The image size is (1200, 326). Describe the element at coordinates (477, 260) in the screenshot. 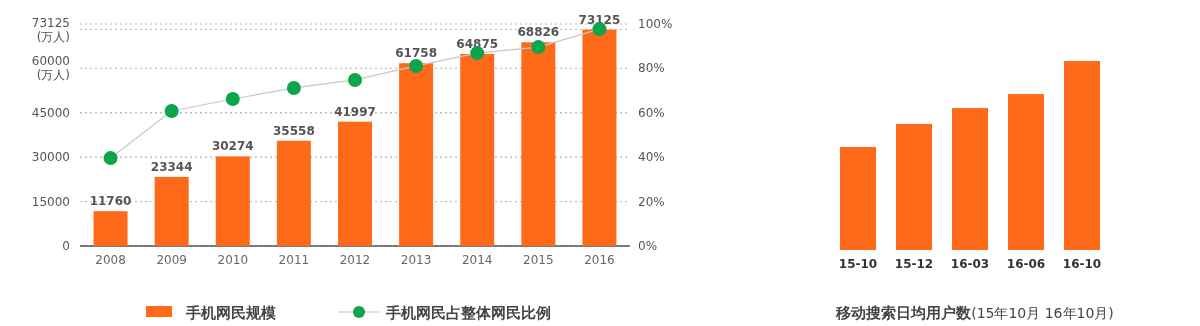

I see `x-tick-label: 2014` at that location.